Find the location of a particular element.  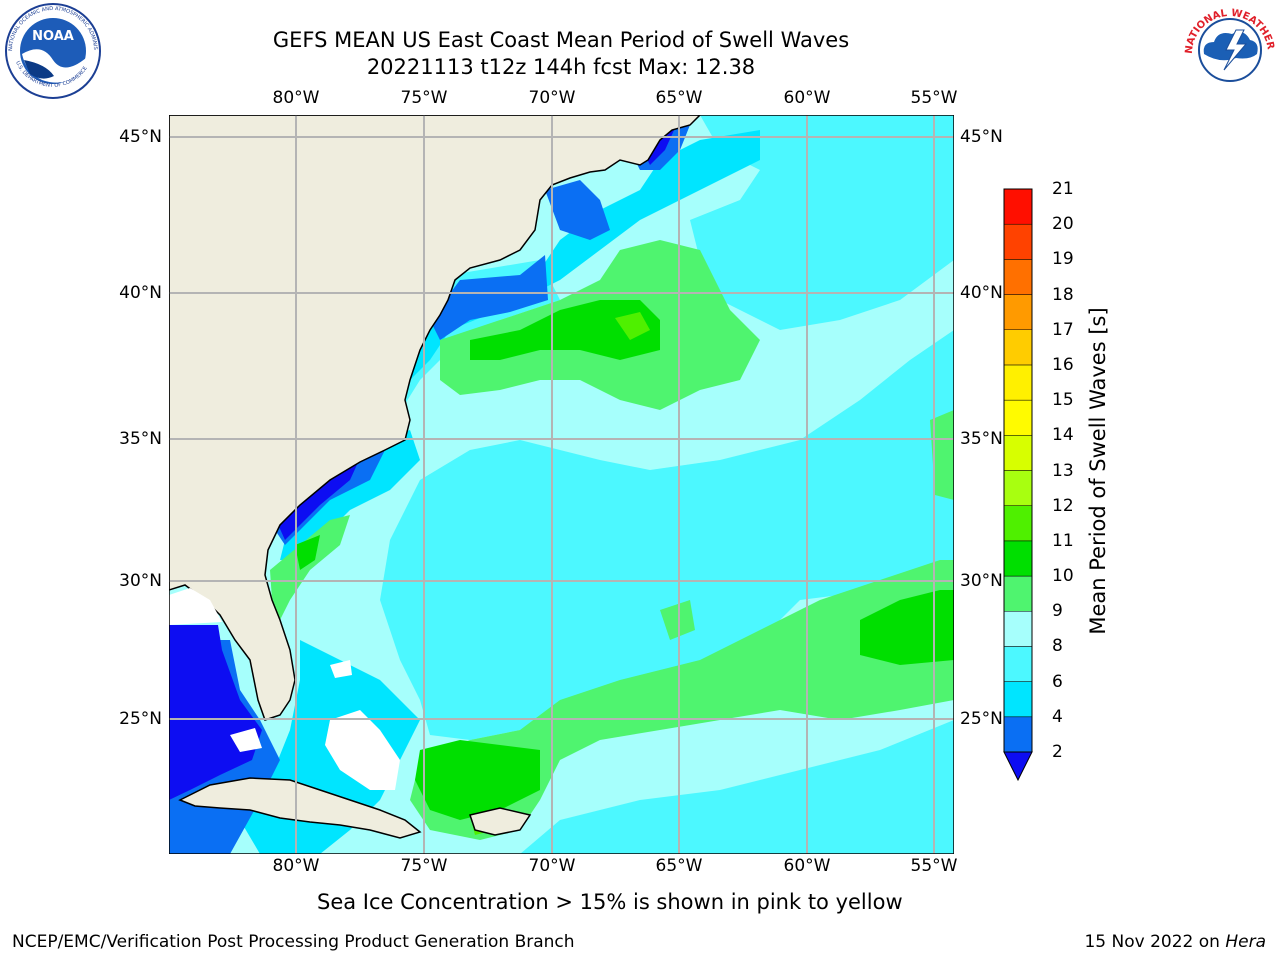

colorbar-tick-label: 6 is located at coordinates (1057, 681).